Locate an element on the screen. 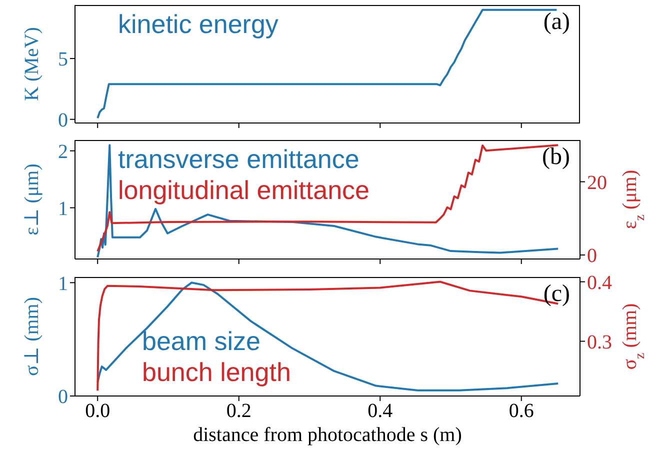 The width and height of the screenshot is (656, 463). y2-tick-label: 0.4 is located at coordinates (599, 283).